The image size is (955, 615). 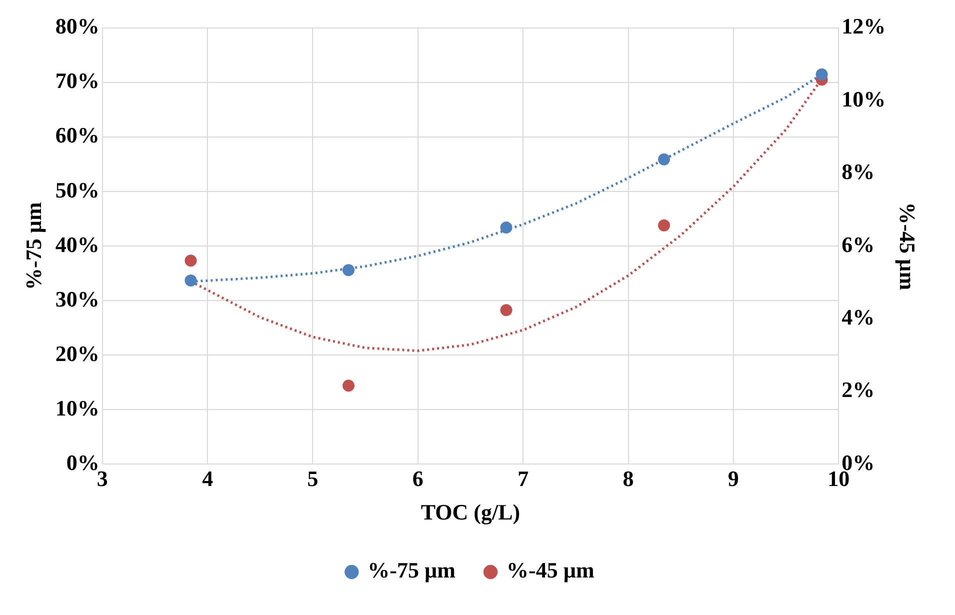 I want to click on y-tick-label: 70%, so click(x=77, y=81).